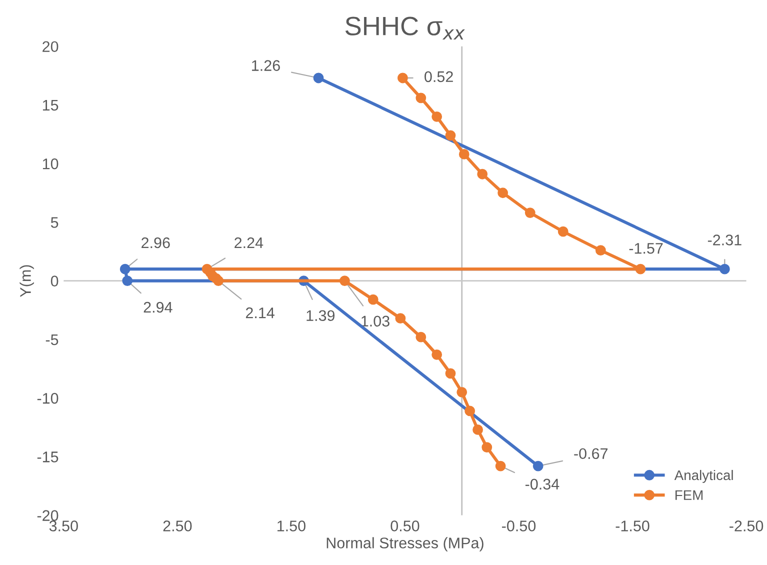 The image size is (767, 565). What do you see at coordinates (249, 242) in the screenshot?
I see `annotation: 2.24` at bounding box center [249, 242].